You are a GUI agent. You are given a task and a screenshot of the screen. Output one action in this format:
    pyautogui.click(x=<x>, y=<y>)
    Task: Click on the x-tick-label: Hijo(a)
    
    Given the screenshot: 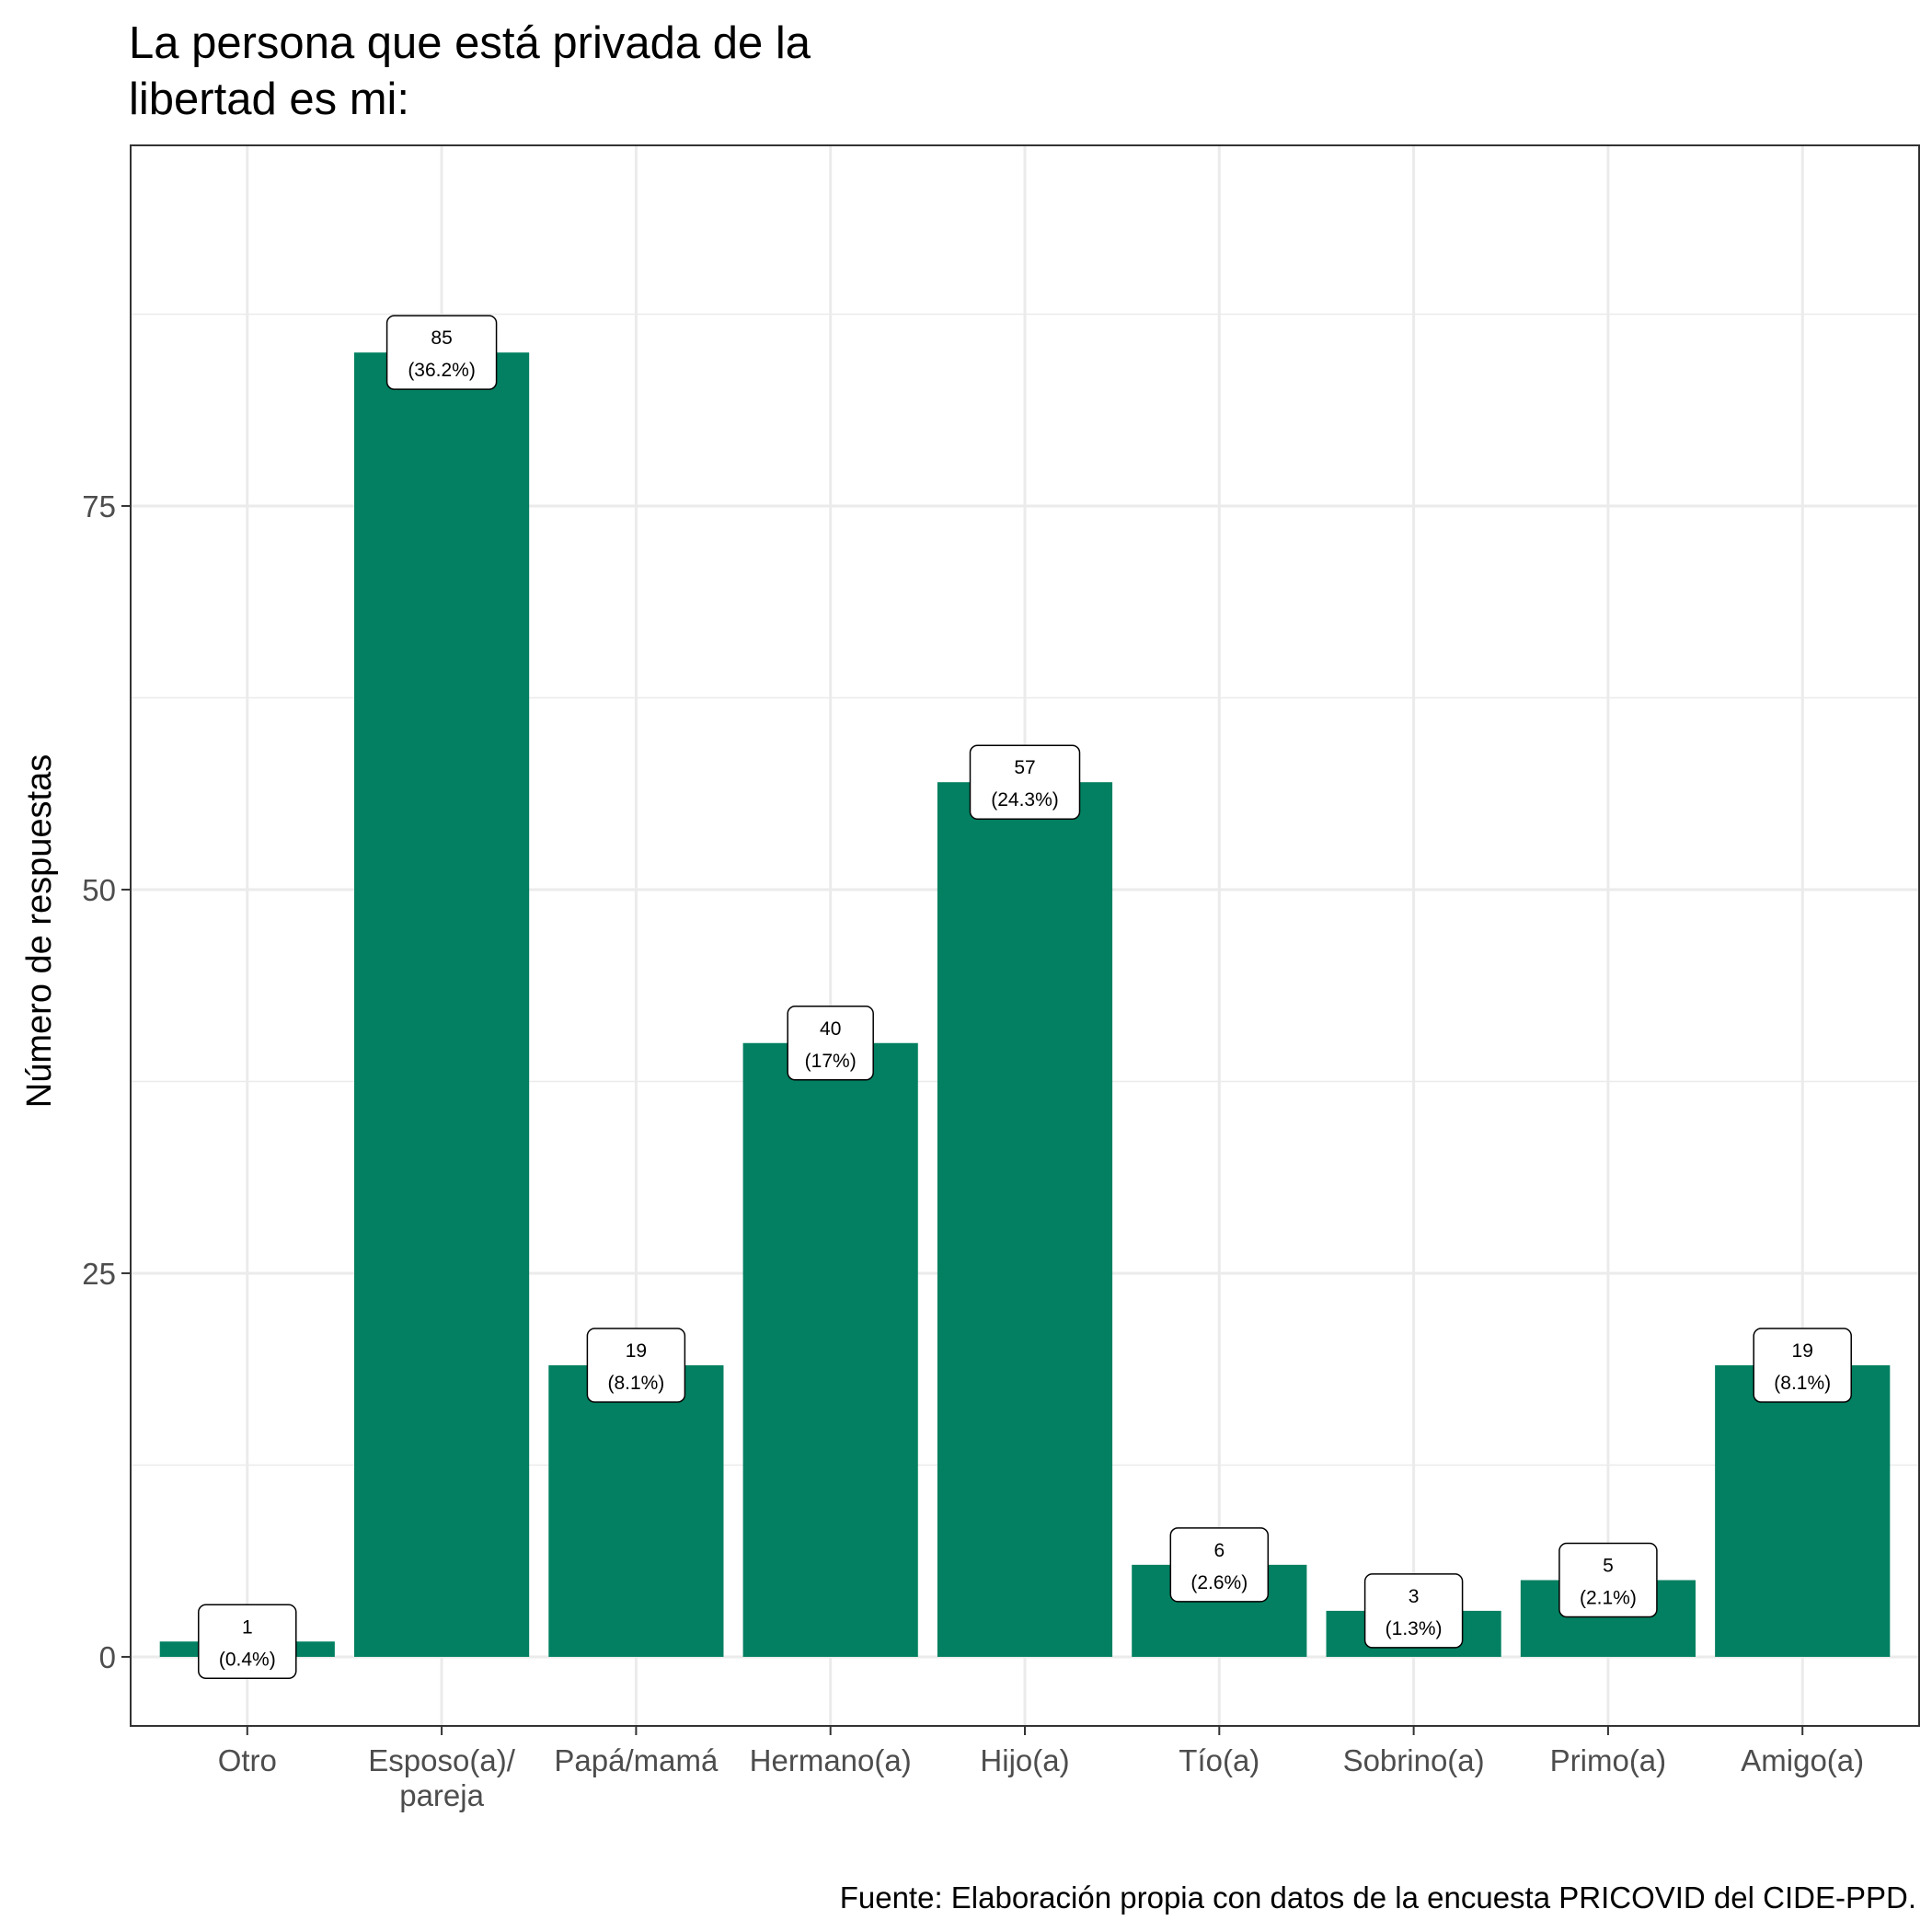 What is the action you would take?
    pyautogui.click(x=1024, y=1760)
    